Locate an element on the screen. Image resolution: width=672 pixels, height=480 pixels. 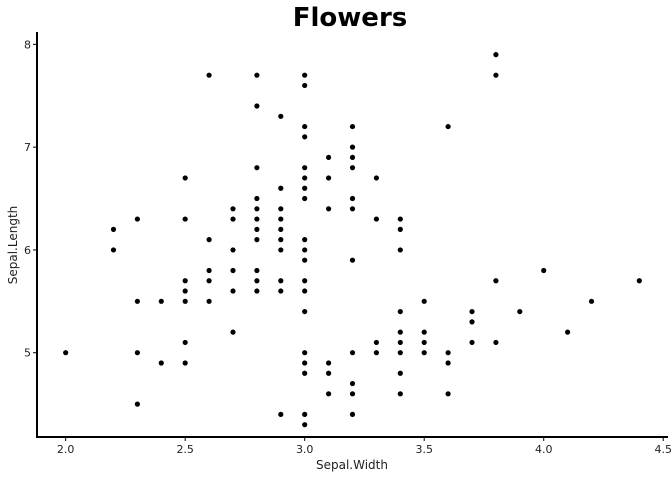
x-tick-label: 2.5 is located at coordinates (185, 449).